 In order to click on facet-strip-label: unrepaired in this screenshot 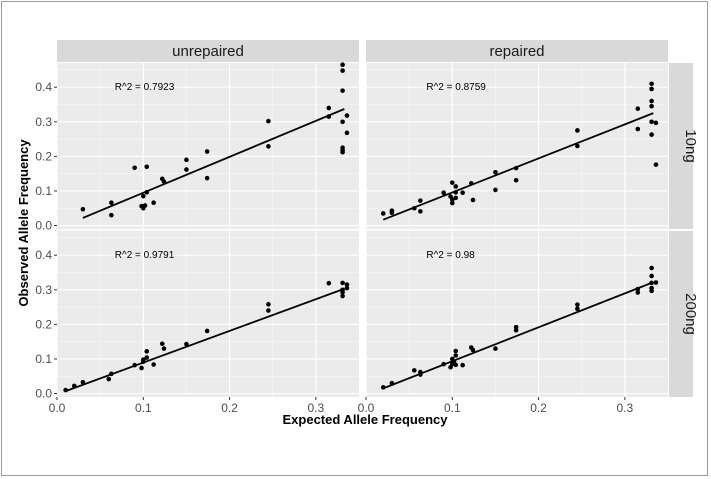, I will do `click(208, 51)`.